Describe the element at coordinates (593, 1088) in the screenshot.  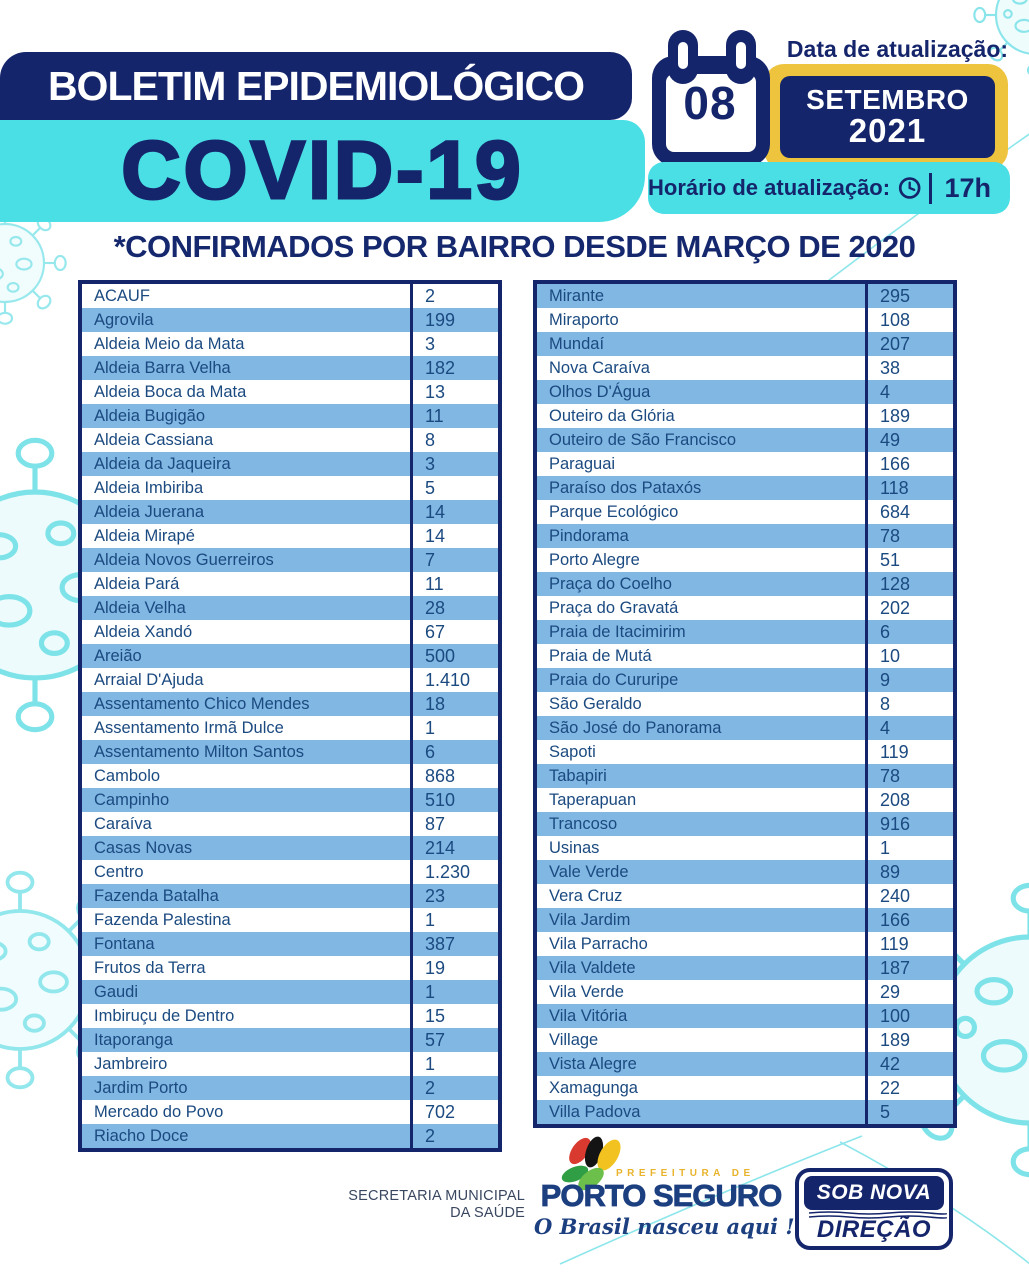
I see `bairro-name: Xamagunga` at that location.